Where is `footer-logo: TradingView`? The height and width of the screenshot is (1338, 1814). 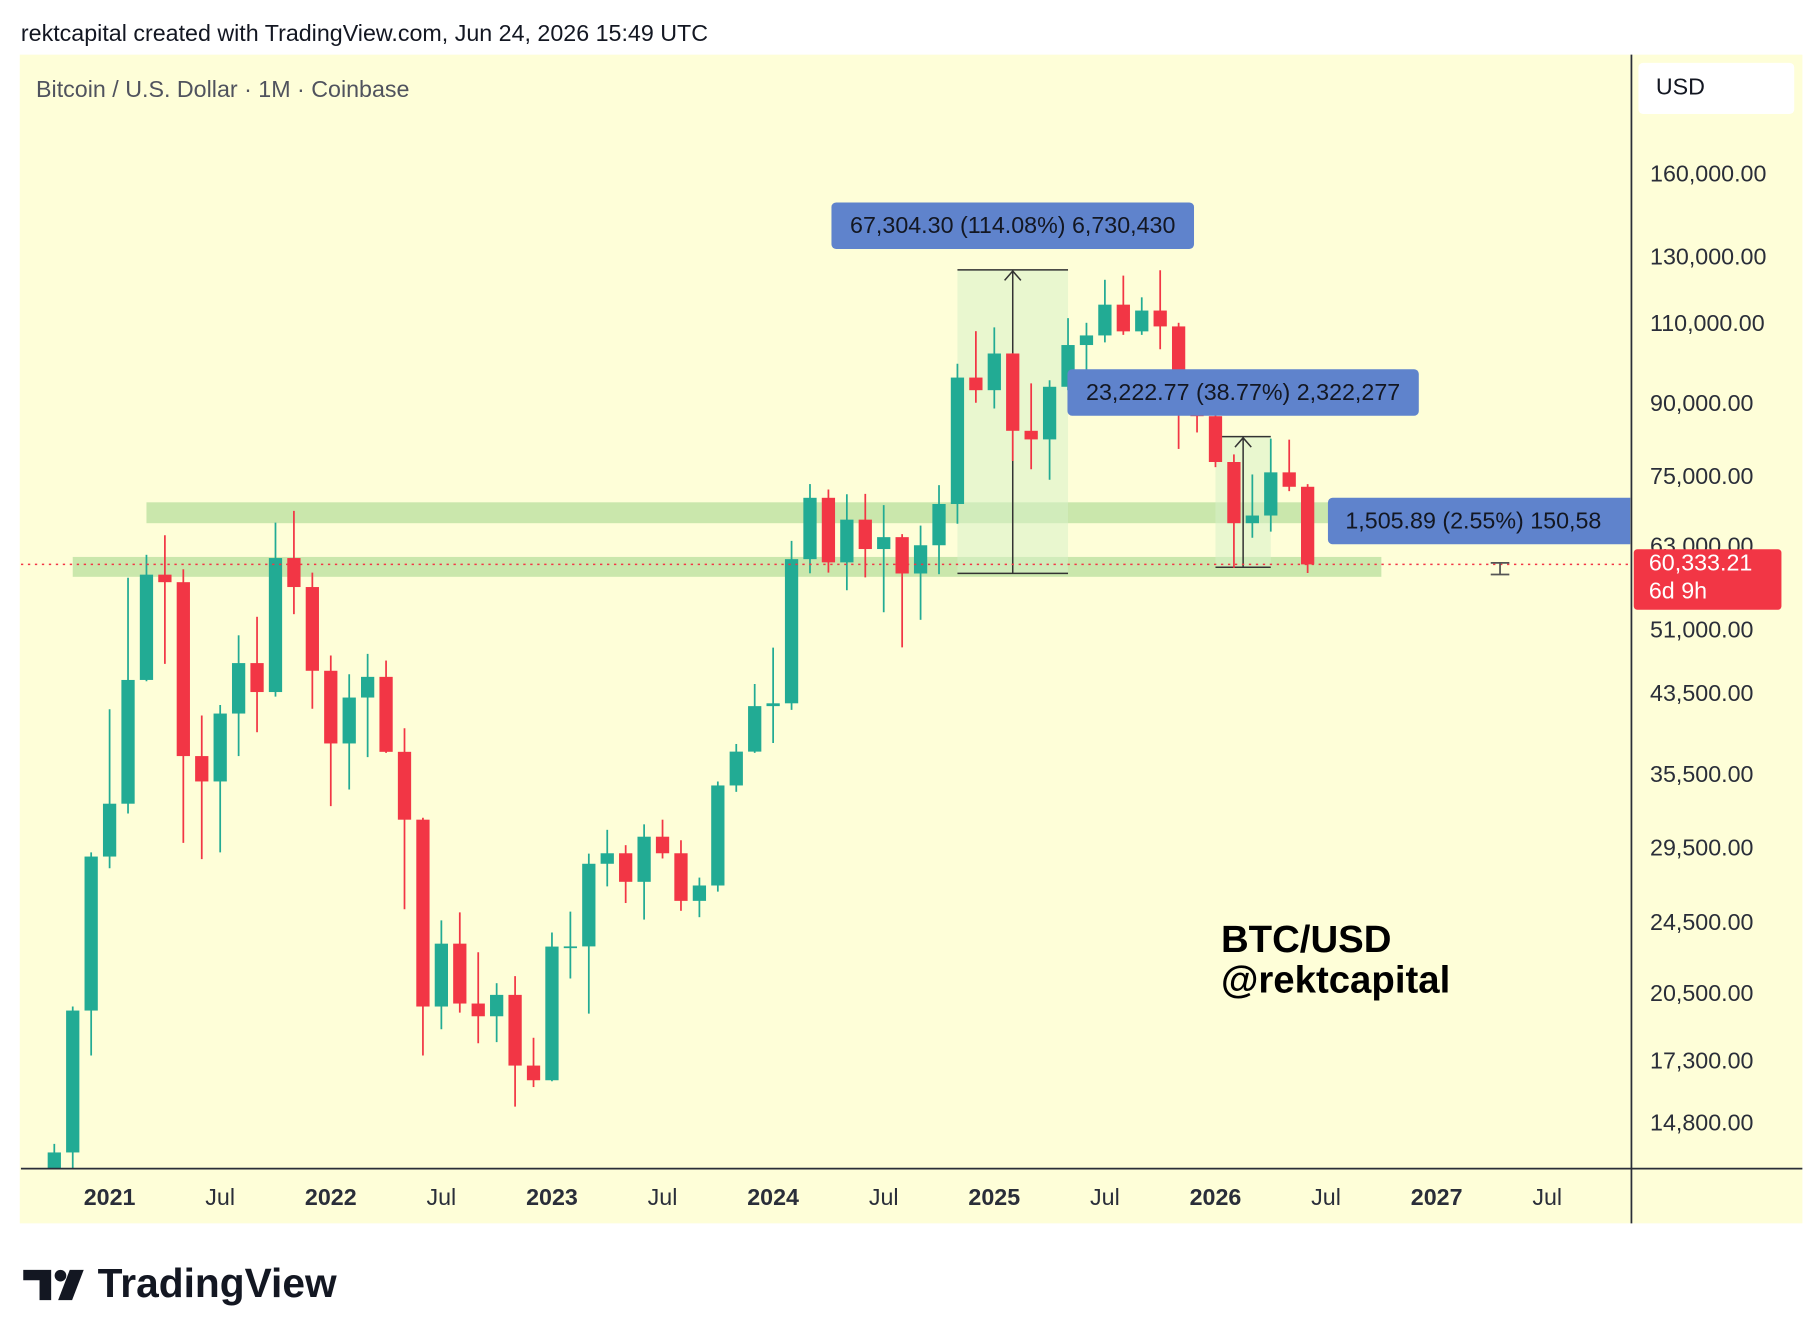 footer-logo: TradingView is located at coordinates (217, 1283).